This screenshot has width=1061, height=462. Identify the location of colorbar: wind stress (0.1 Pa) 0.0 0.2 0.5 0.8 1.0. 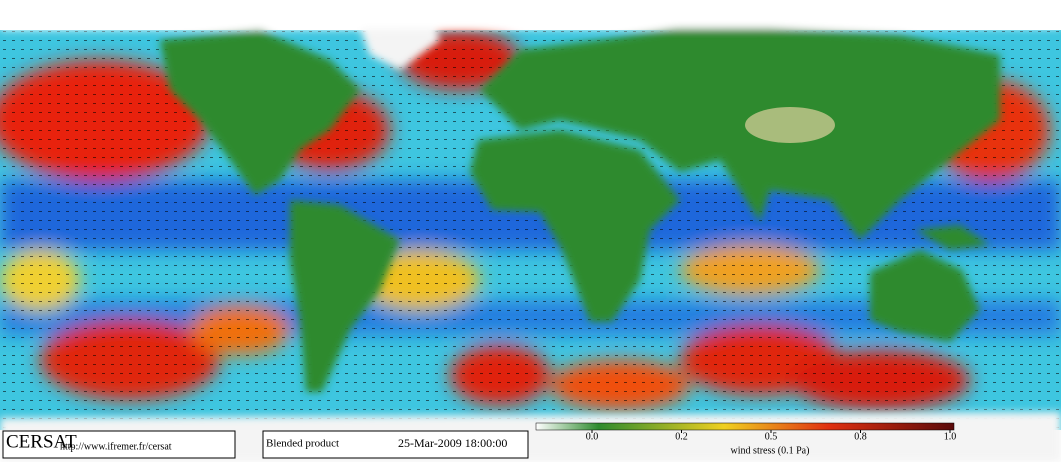
(746, 439).